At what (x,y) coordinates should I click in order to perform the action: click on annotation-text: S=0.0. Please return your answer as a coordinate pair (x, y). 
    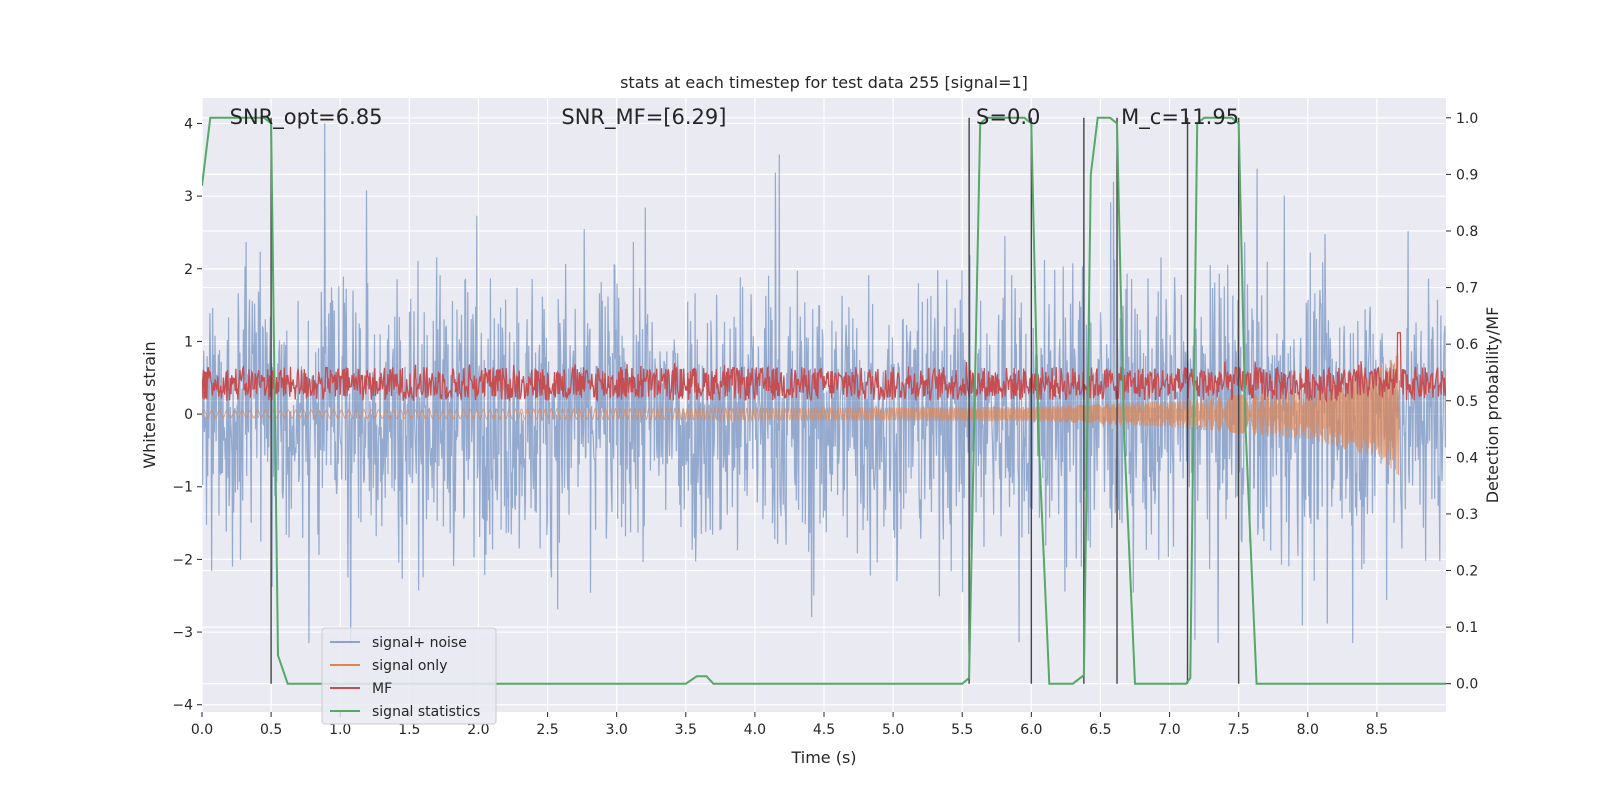
    Looking at the image, I should click on (1008, 117).